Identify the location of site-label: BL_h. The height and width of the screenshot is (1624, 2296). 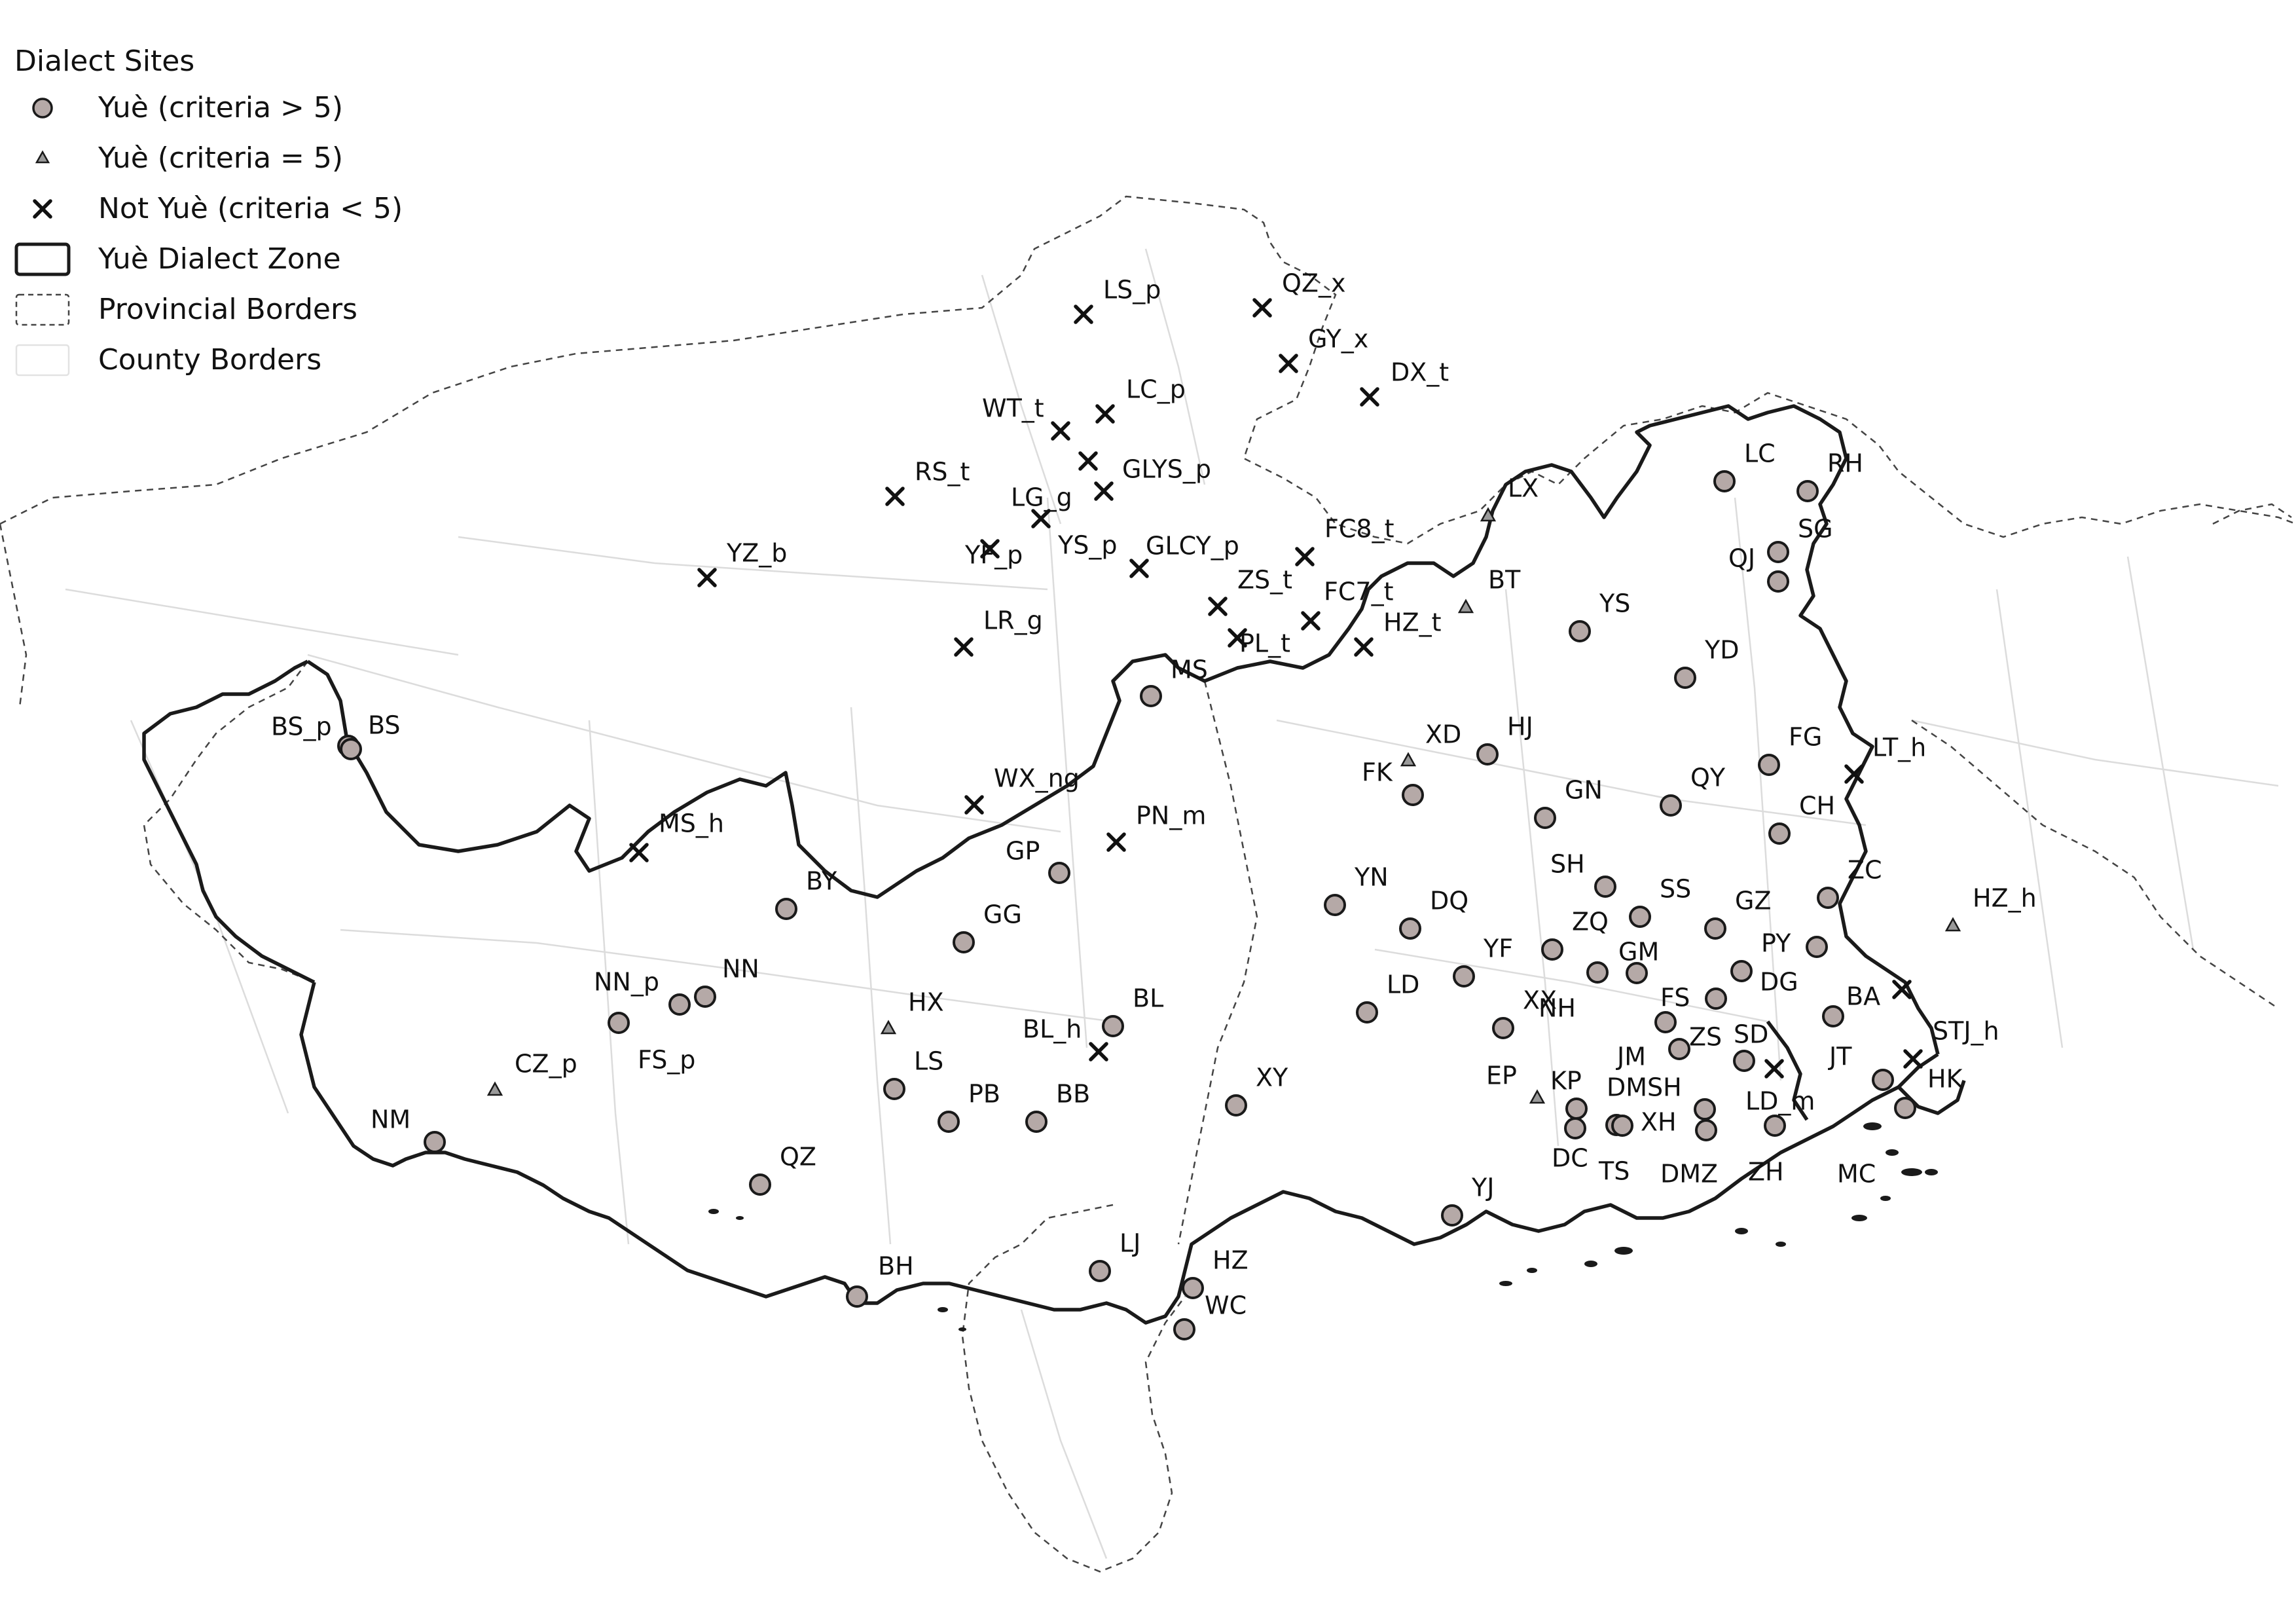
(1052, 1029).